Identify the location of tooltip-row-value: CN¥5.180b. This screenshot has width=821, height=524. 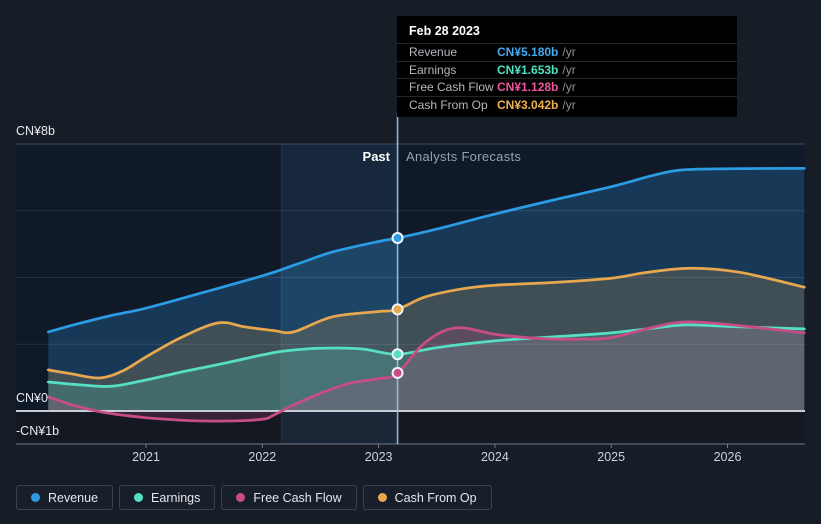
(528, 52).